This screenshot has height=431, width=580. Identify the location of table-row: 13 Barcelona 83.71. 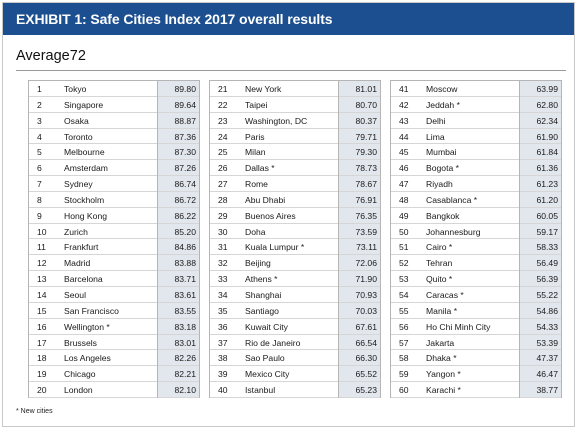
(114, 279).